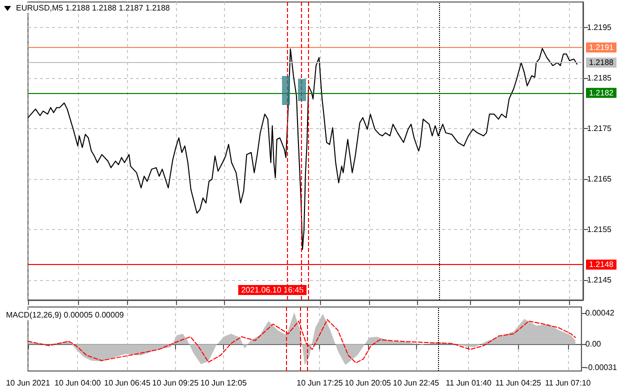 This screenshot has width=620, height=388. Describe the element at coordinates (599, 77) in the screenshot. I see `y-tick-label: 1.2185` at that location.